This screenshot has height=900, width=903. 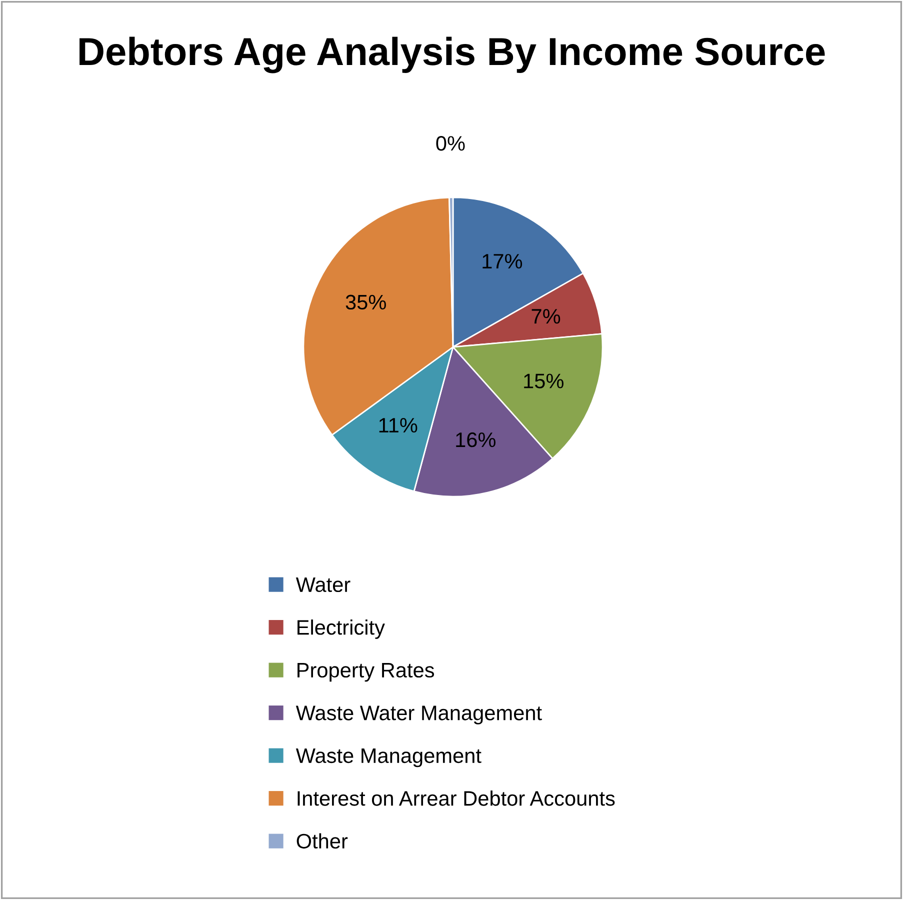 I want to click on data-label: 15%, so click(x=544, y=381).